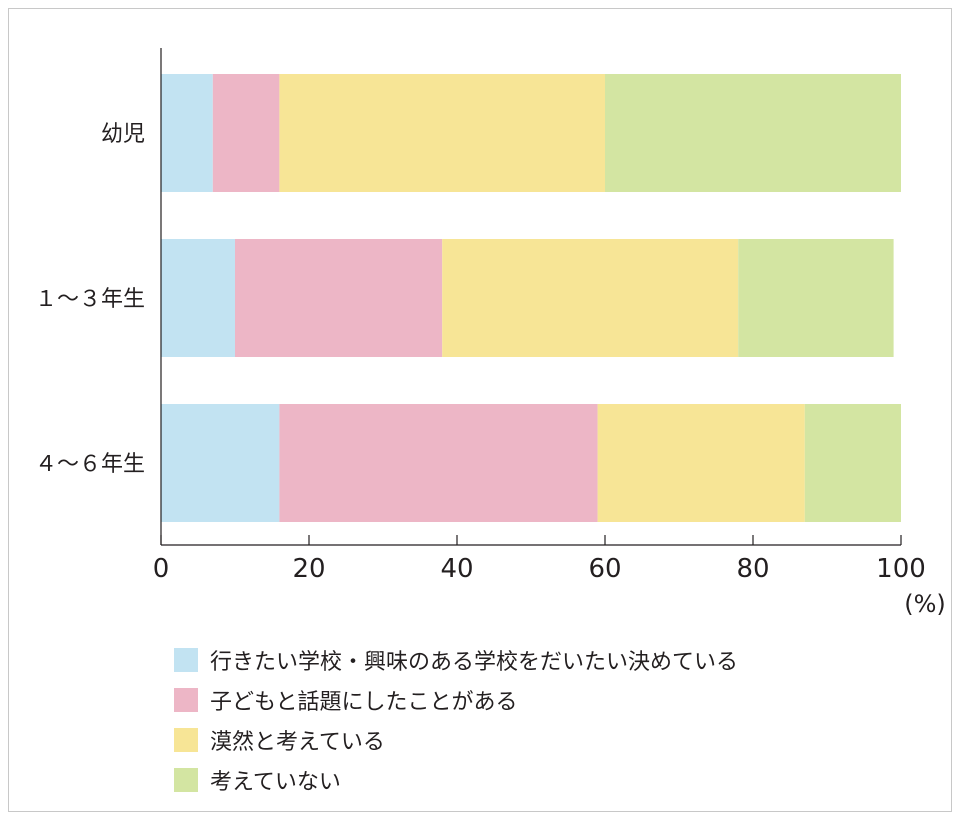 This screenshot has height=820, width=960. I want to click on x-tick-label: 40, so click(456, 569).